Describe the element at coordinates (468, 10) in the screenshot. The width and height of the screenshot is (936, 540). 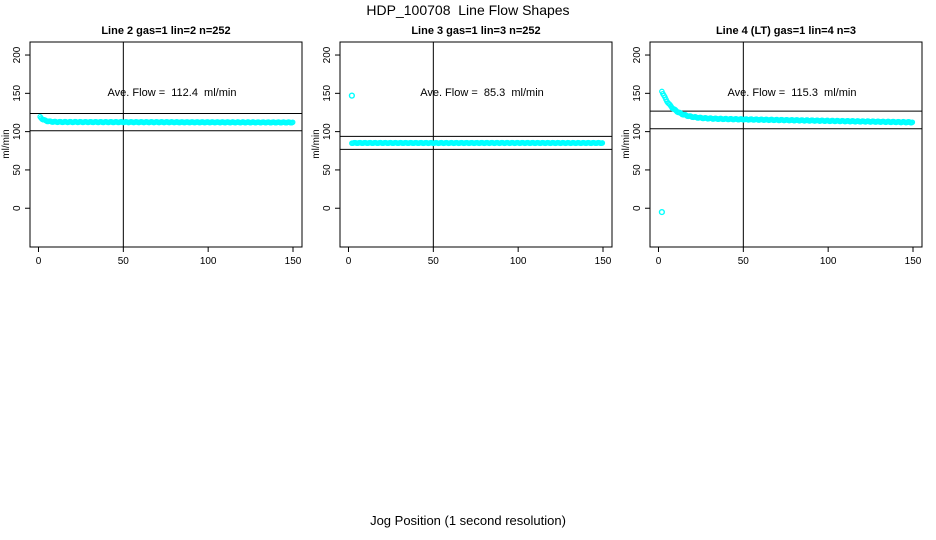
I see `page-title: HDP_100708 Line Flow Shapes` at that location.